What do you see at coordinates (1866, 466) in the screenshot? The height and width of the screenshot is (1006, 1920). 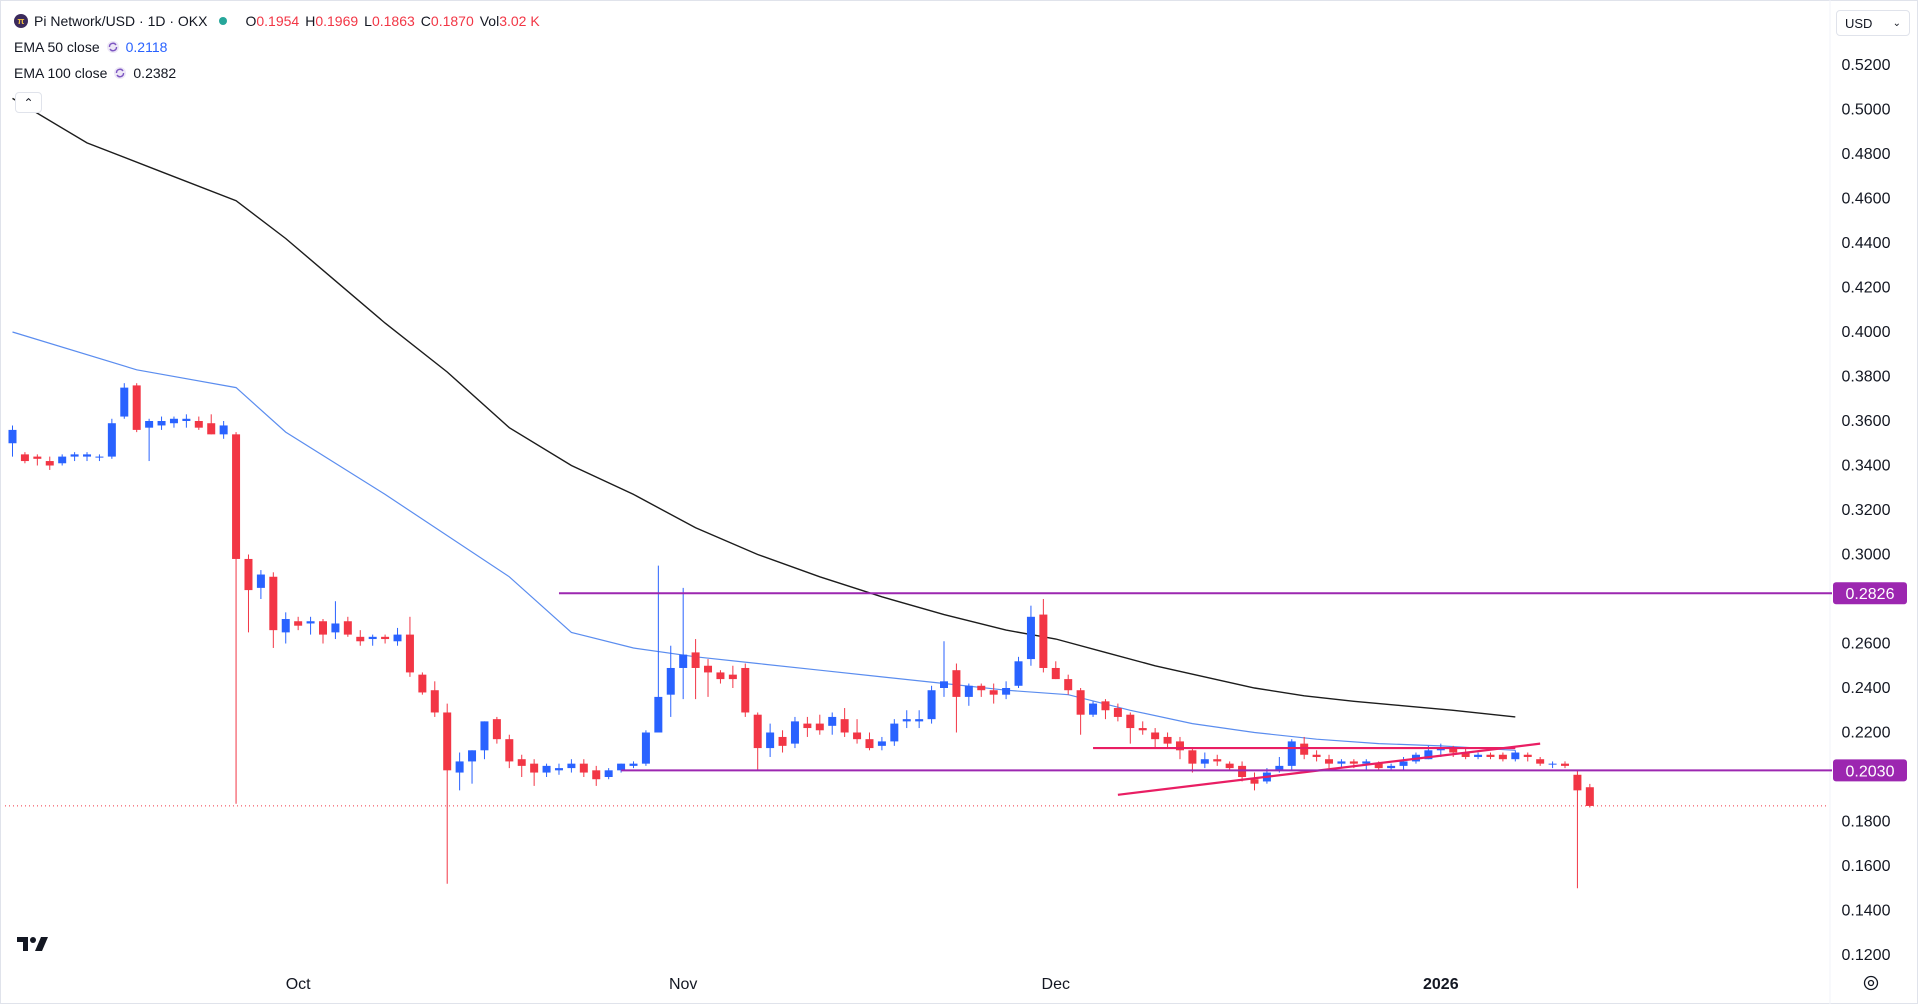 I see `y-tick-label: 0.3400` at bounding box center [1866, 466].